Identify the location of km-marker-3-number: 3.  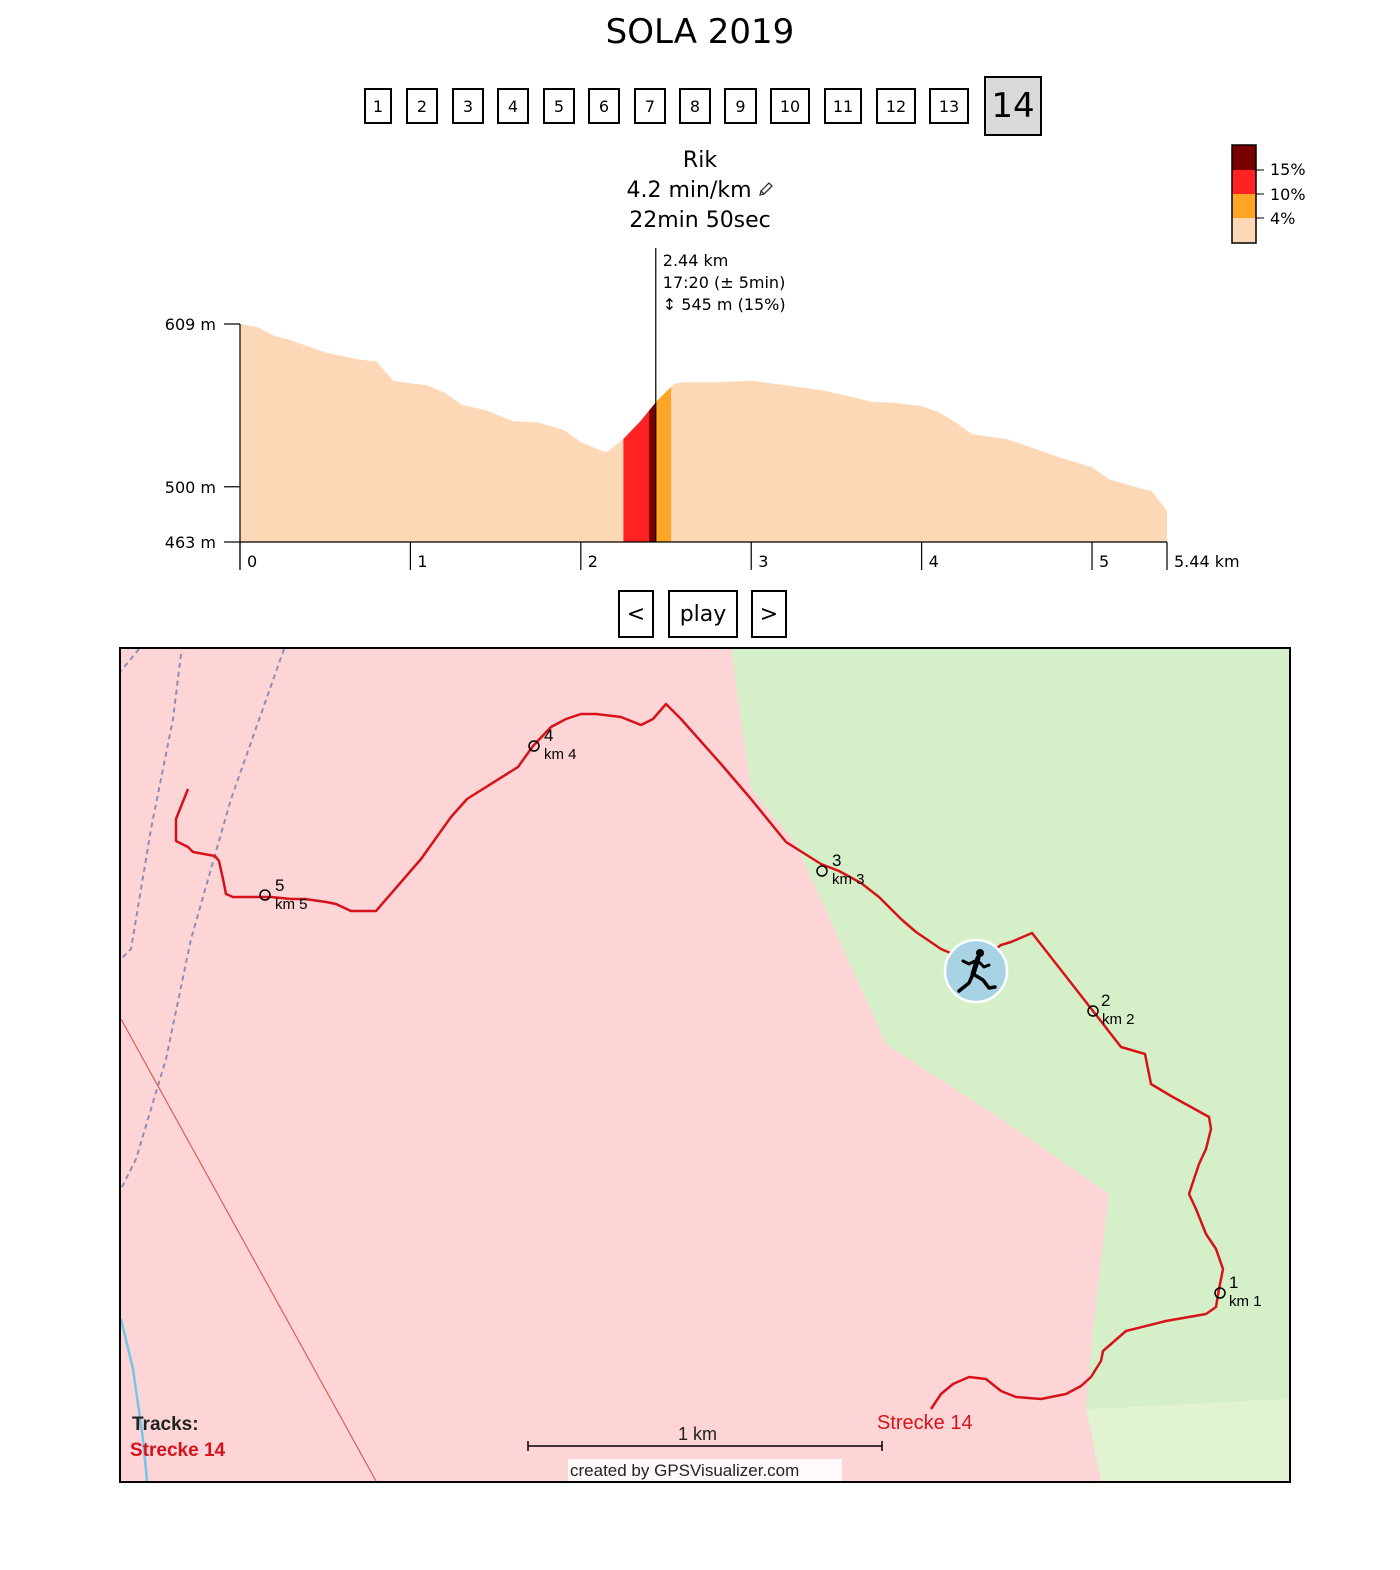
(837, 860).